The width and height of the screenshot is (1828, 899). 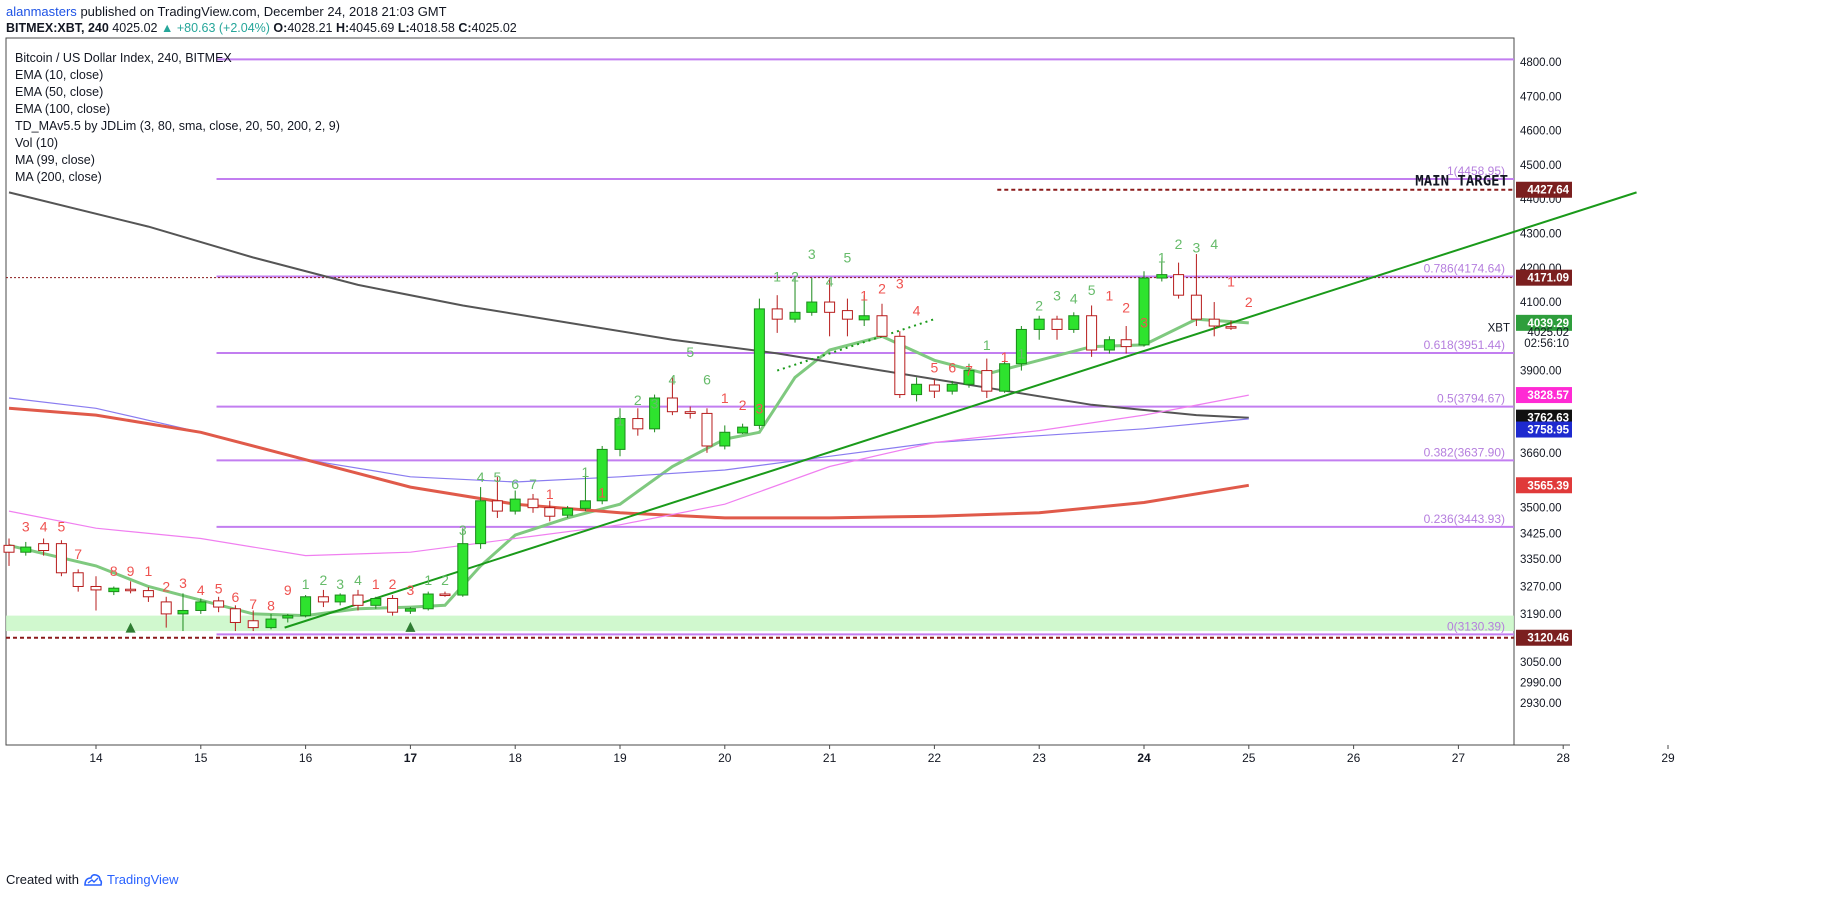 What do you see at coordinates (96, 758) in the screenshot?
I see `x-axis-tick-label: 14` at bounding box center [96, 758].